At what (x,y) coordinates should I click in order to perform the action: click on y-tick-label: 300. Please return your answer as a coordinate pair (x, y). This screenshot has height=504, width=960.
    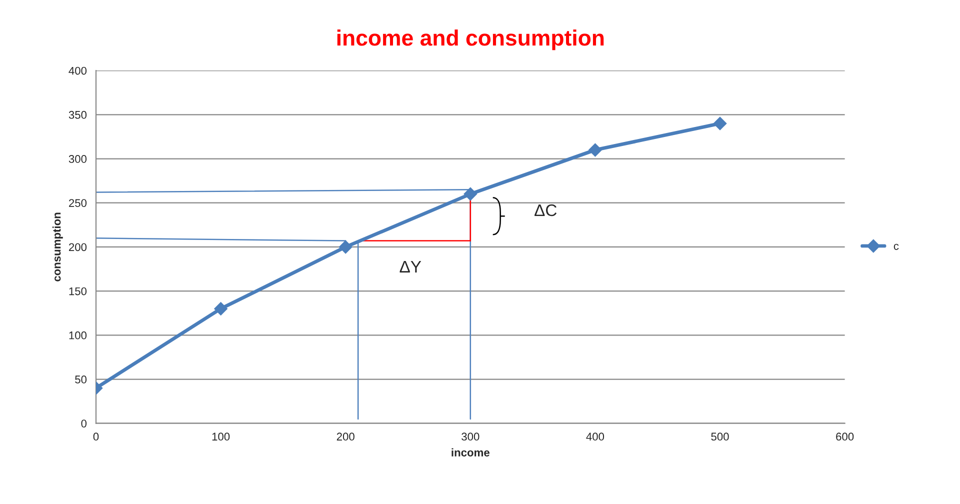
    Looking at the image, I should click on (77, 159).